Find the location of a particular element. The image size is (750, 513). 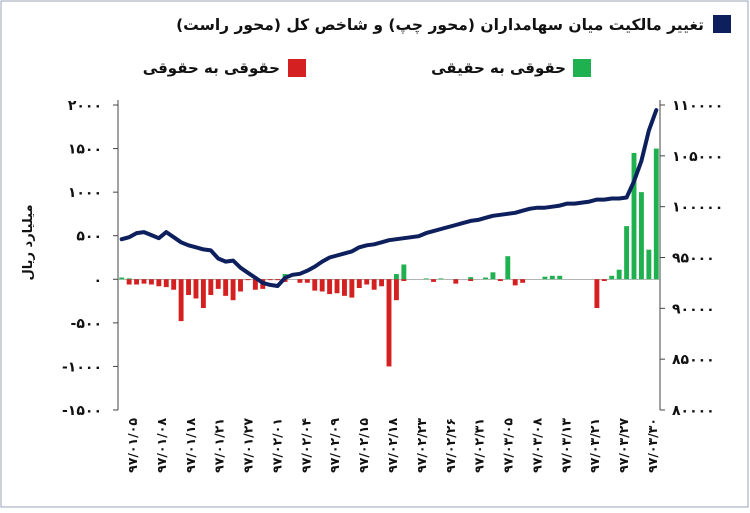

right-tick-label: ۱۰۰۰۰۰ is located at coordinates (697, 208).